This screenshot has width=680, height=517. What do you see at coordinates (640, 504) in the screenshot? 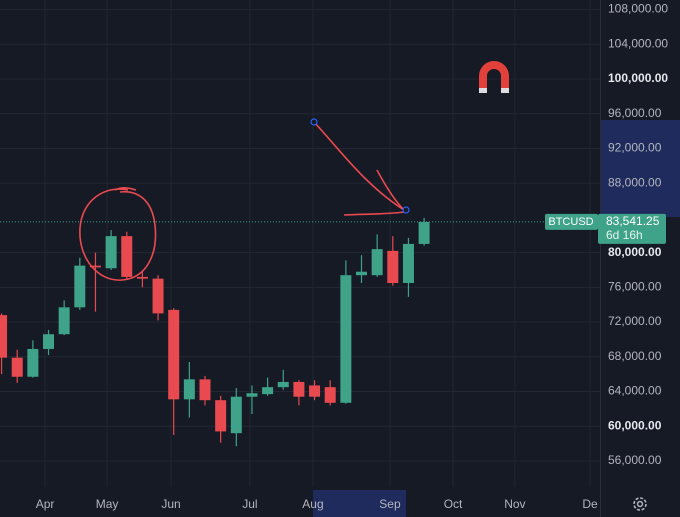
I see `settings-button` at bounding box center [640, 504].